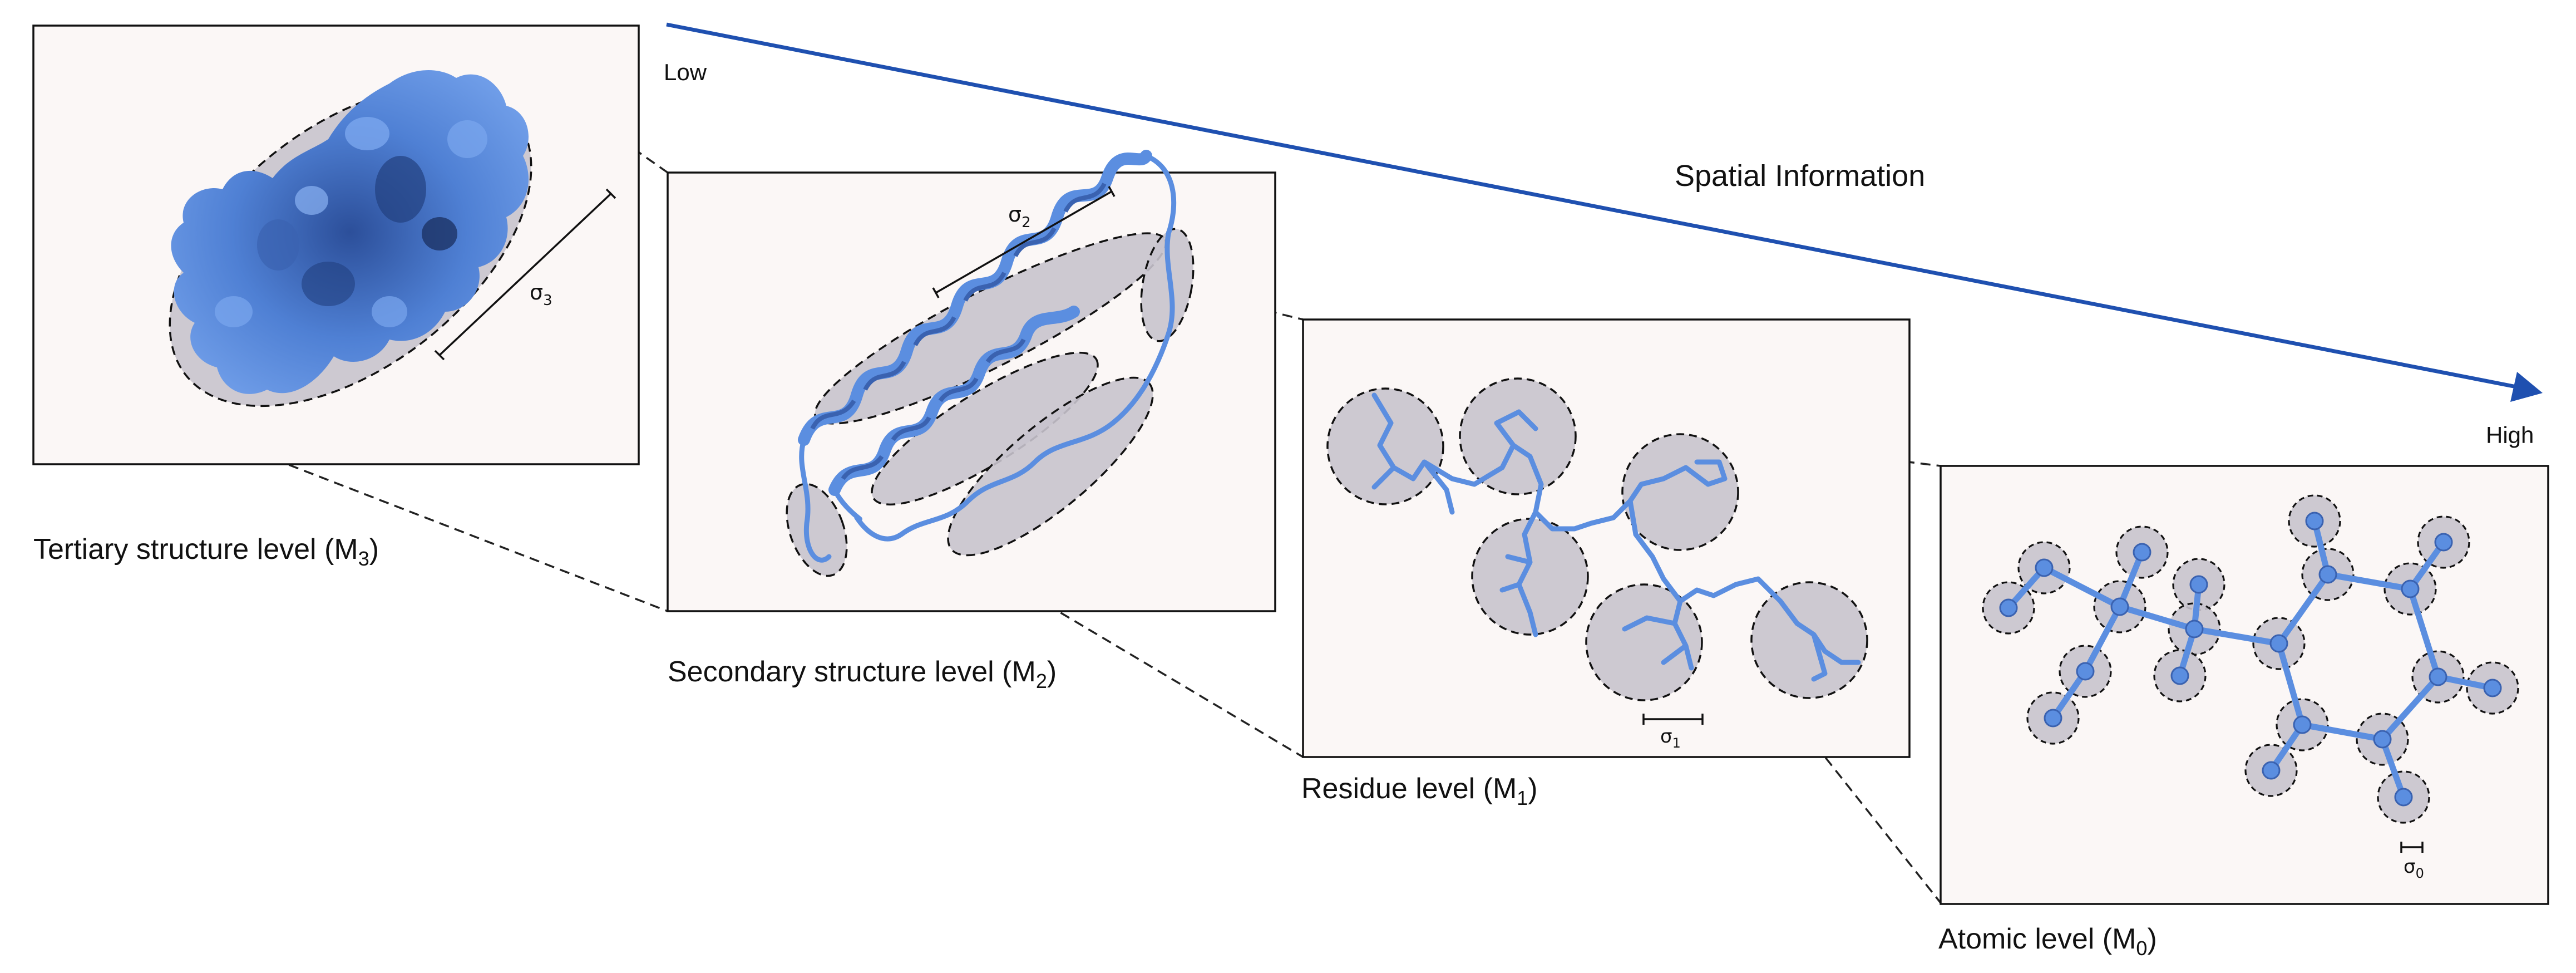 Image resolution: width=2576 pixels, height=973 pixels. Describe the element at coordinates (934, 409) in the screenshot. I see `helix-ribbon-2-shade` at that location.